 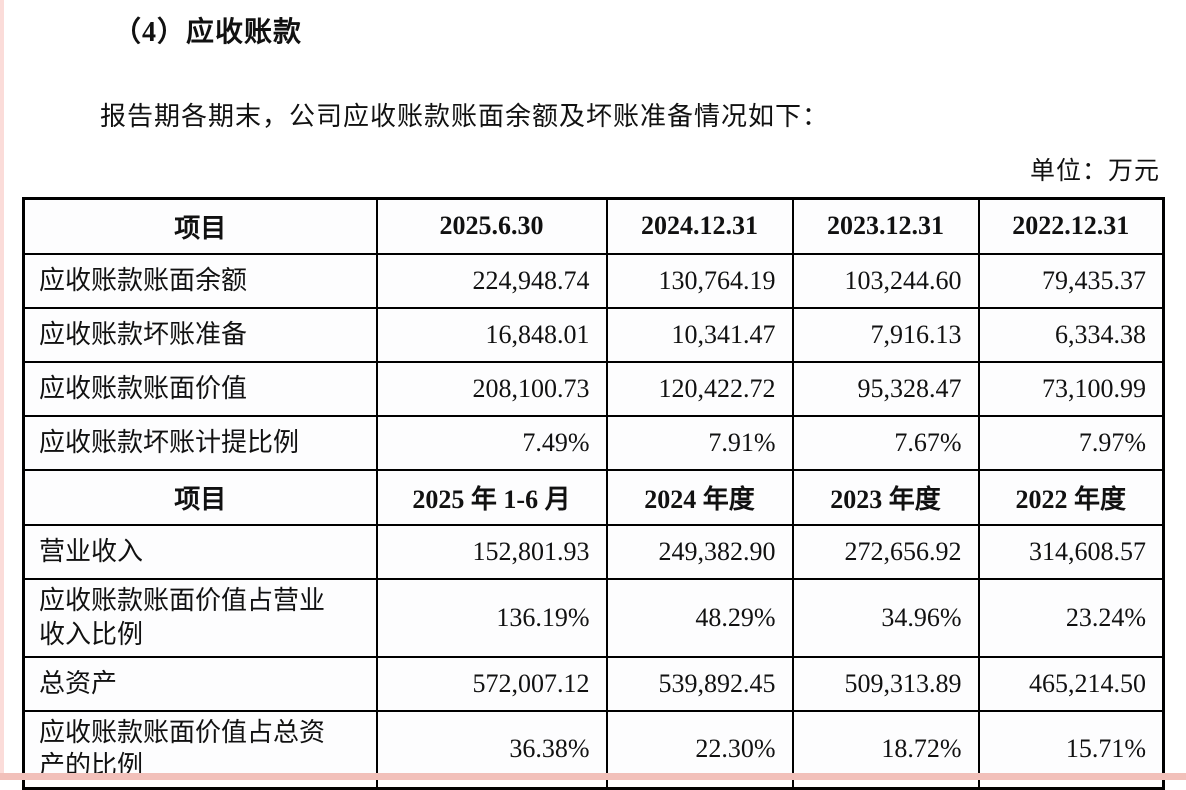 What do you see at coordinates (491, 442) in the screenshot?
I see `cell-value: 7.49%` at bounding box center [491, 442].